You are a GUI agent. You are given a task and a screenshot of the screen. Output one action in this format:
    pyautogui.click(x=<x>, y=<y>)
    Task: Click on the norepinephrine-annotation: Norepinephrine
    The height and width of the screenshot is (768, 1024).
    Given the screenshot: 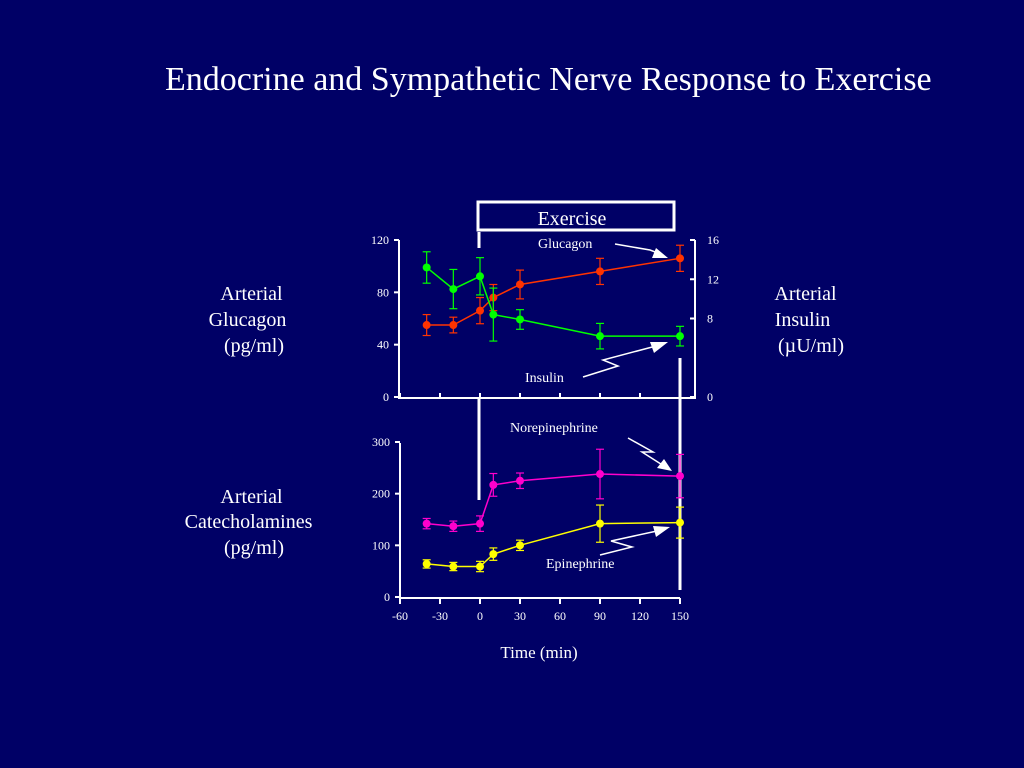 What is the action you would take?
    pyautogui.click(x=554, y=428)
    